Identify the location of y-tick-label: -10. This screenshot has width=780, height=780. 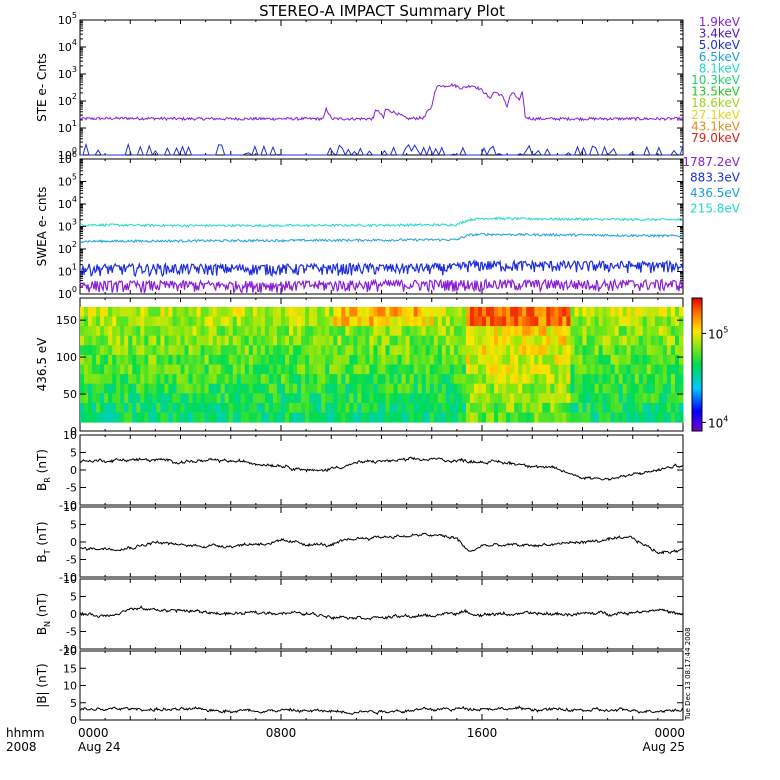
(68, 505).